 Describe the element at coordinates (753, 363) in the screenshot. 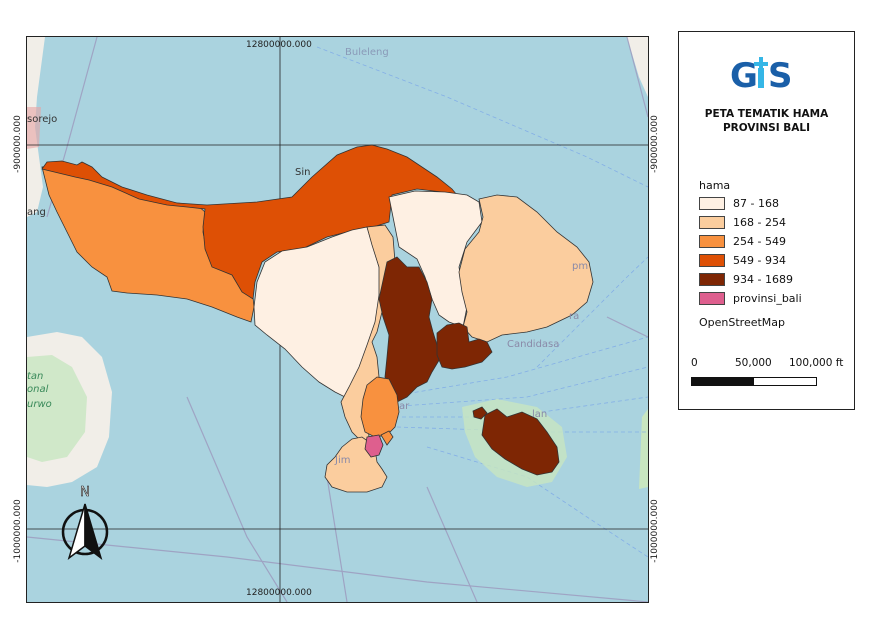

I see `scale-mid: 50,000` at that location.